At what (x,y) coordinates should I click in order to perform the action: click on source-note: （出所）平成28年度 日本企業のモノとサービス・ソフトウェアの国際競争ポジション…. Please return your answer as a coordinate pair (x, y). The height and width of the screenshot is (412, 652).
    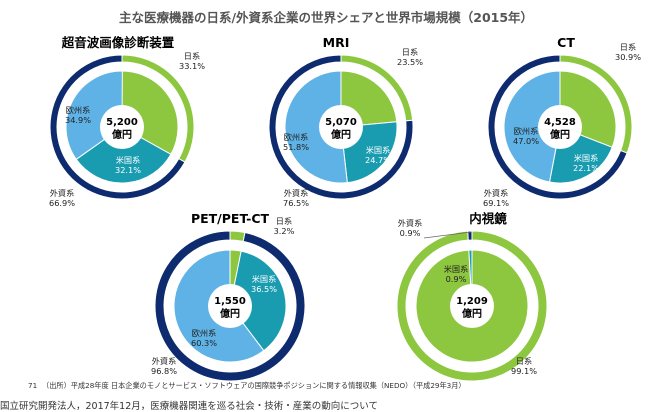
    Looking at the image, I should click on (254, 385).